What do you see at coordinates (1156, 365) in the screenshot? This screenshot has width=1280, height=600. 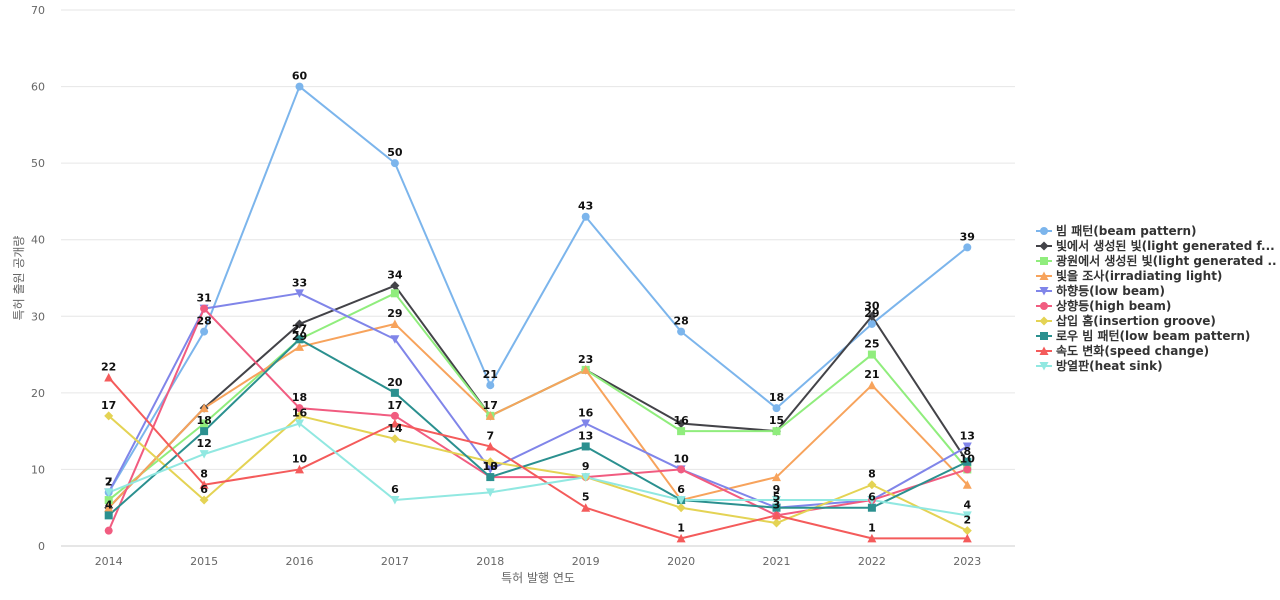 I see `legend-item: 방열판(heat sink)` at bounding box center [1156, 365].